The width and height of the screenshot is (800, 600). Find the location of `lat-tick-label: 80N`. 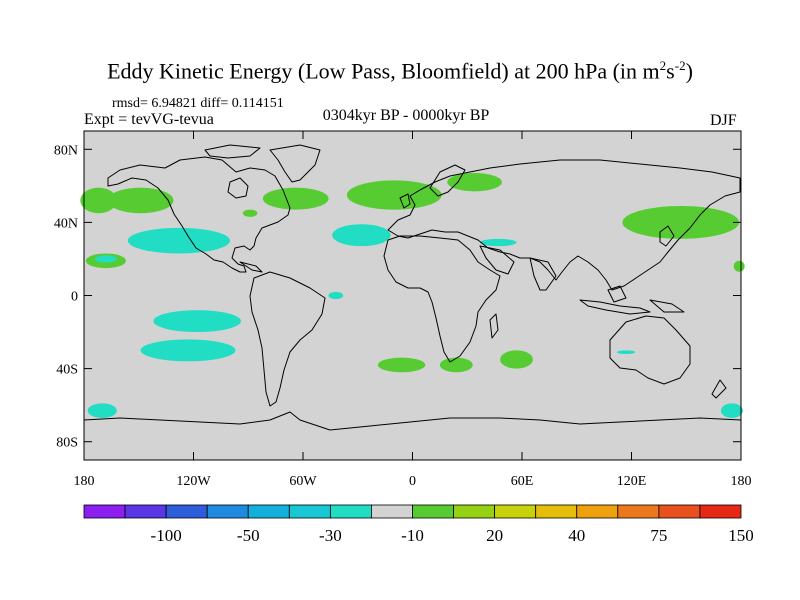

lat-tick-label: 80N is located at coordinates (66, 150).